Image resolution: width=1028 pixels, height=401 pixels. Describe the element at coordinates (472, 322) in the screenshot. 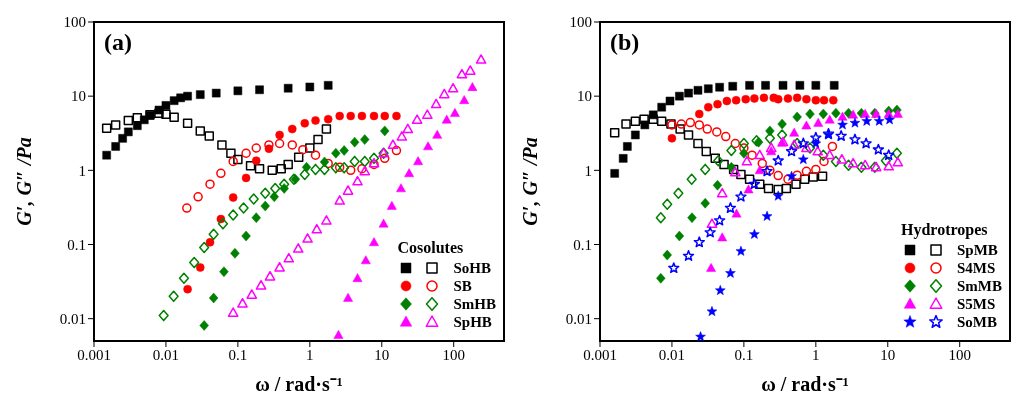

I see `legend-label: SpHB` at that location.